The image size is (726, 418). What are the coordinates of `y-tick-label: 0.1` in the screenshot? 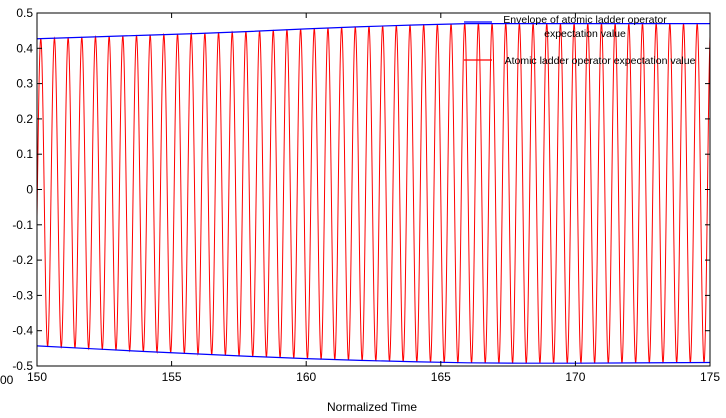 It's located at (24, 154).